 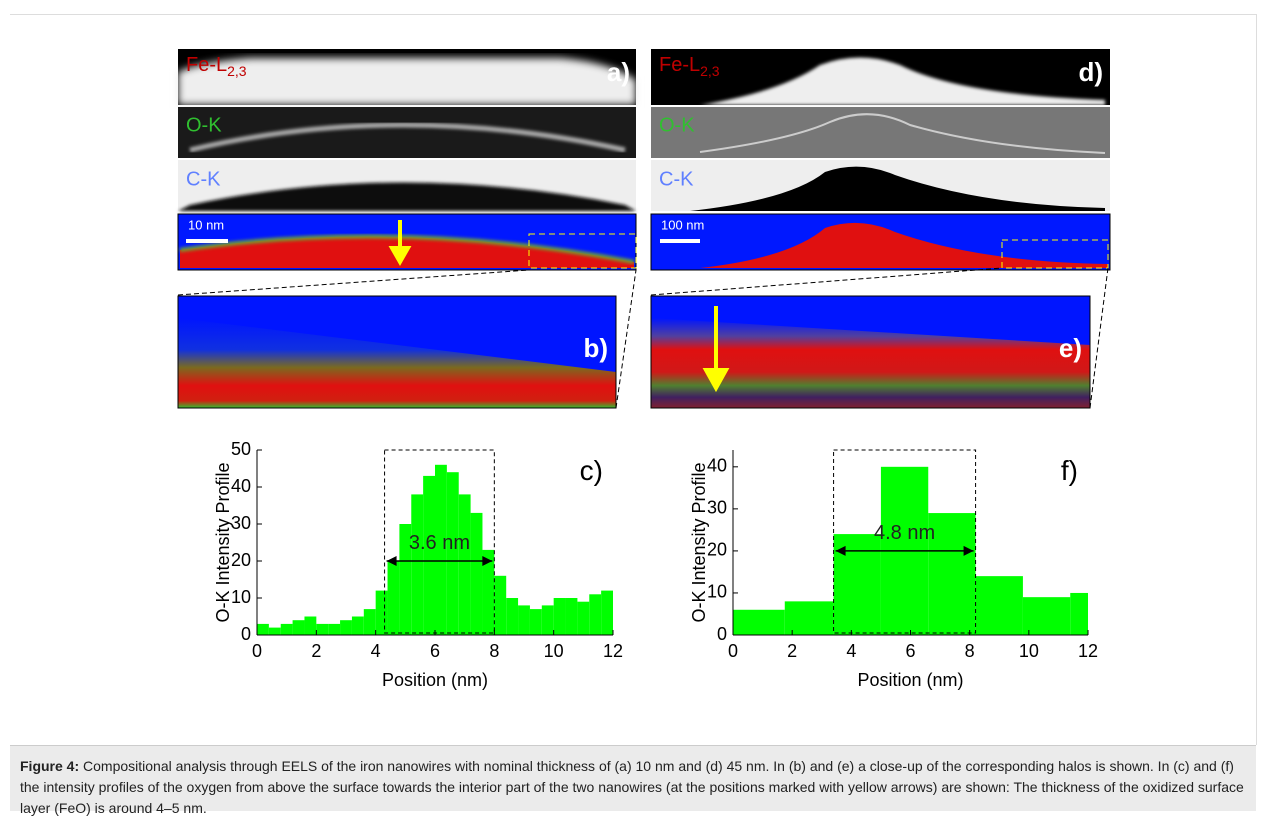 What do you see at coordinates (1070, 348) in the screenshot?
I see `panel-label: e)` at bounding box center [1070, 348].